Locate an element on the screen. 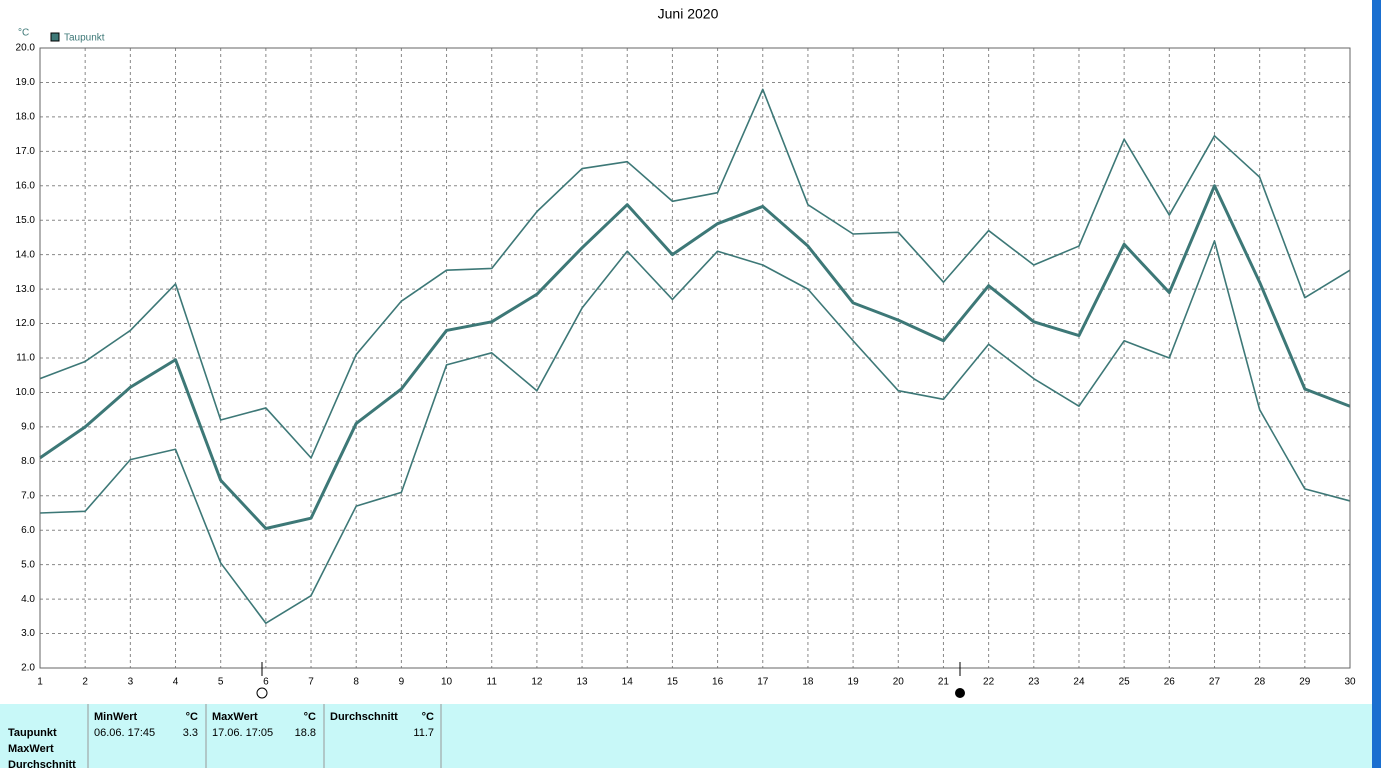  x-tick-label: 28 is located at coordinates (1260, 682).